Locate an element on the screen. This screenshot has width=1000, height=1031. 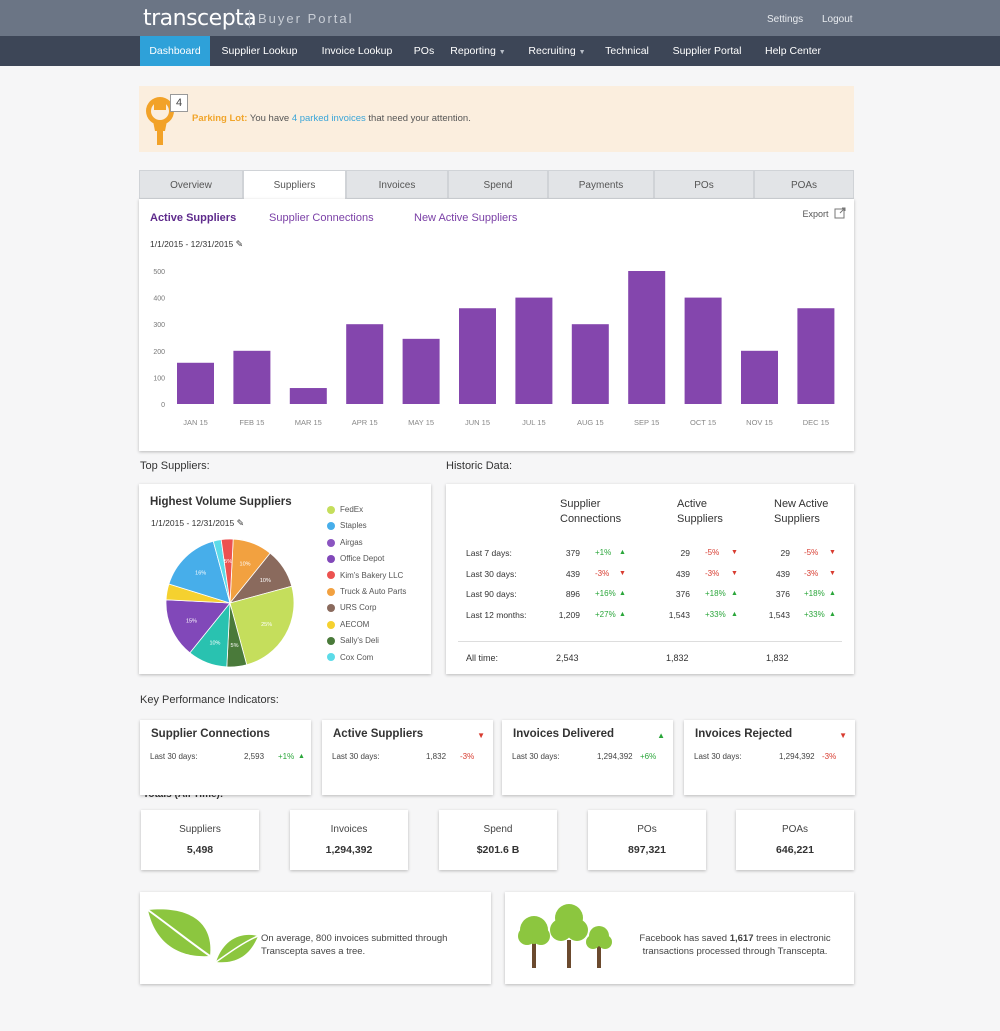
historic-value: 1,543 is located at coordinates (679, 614).